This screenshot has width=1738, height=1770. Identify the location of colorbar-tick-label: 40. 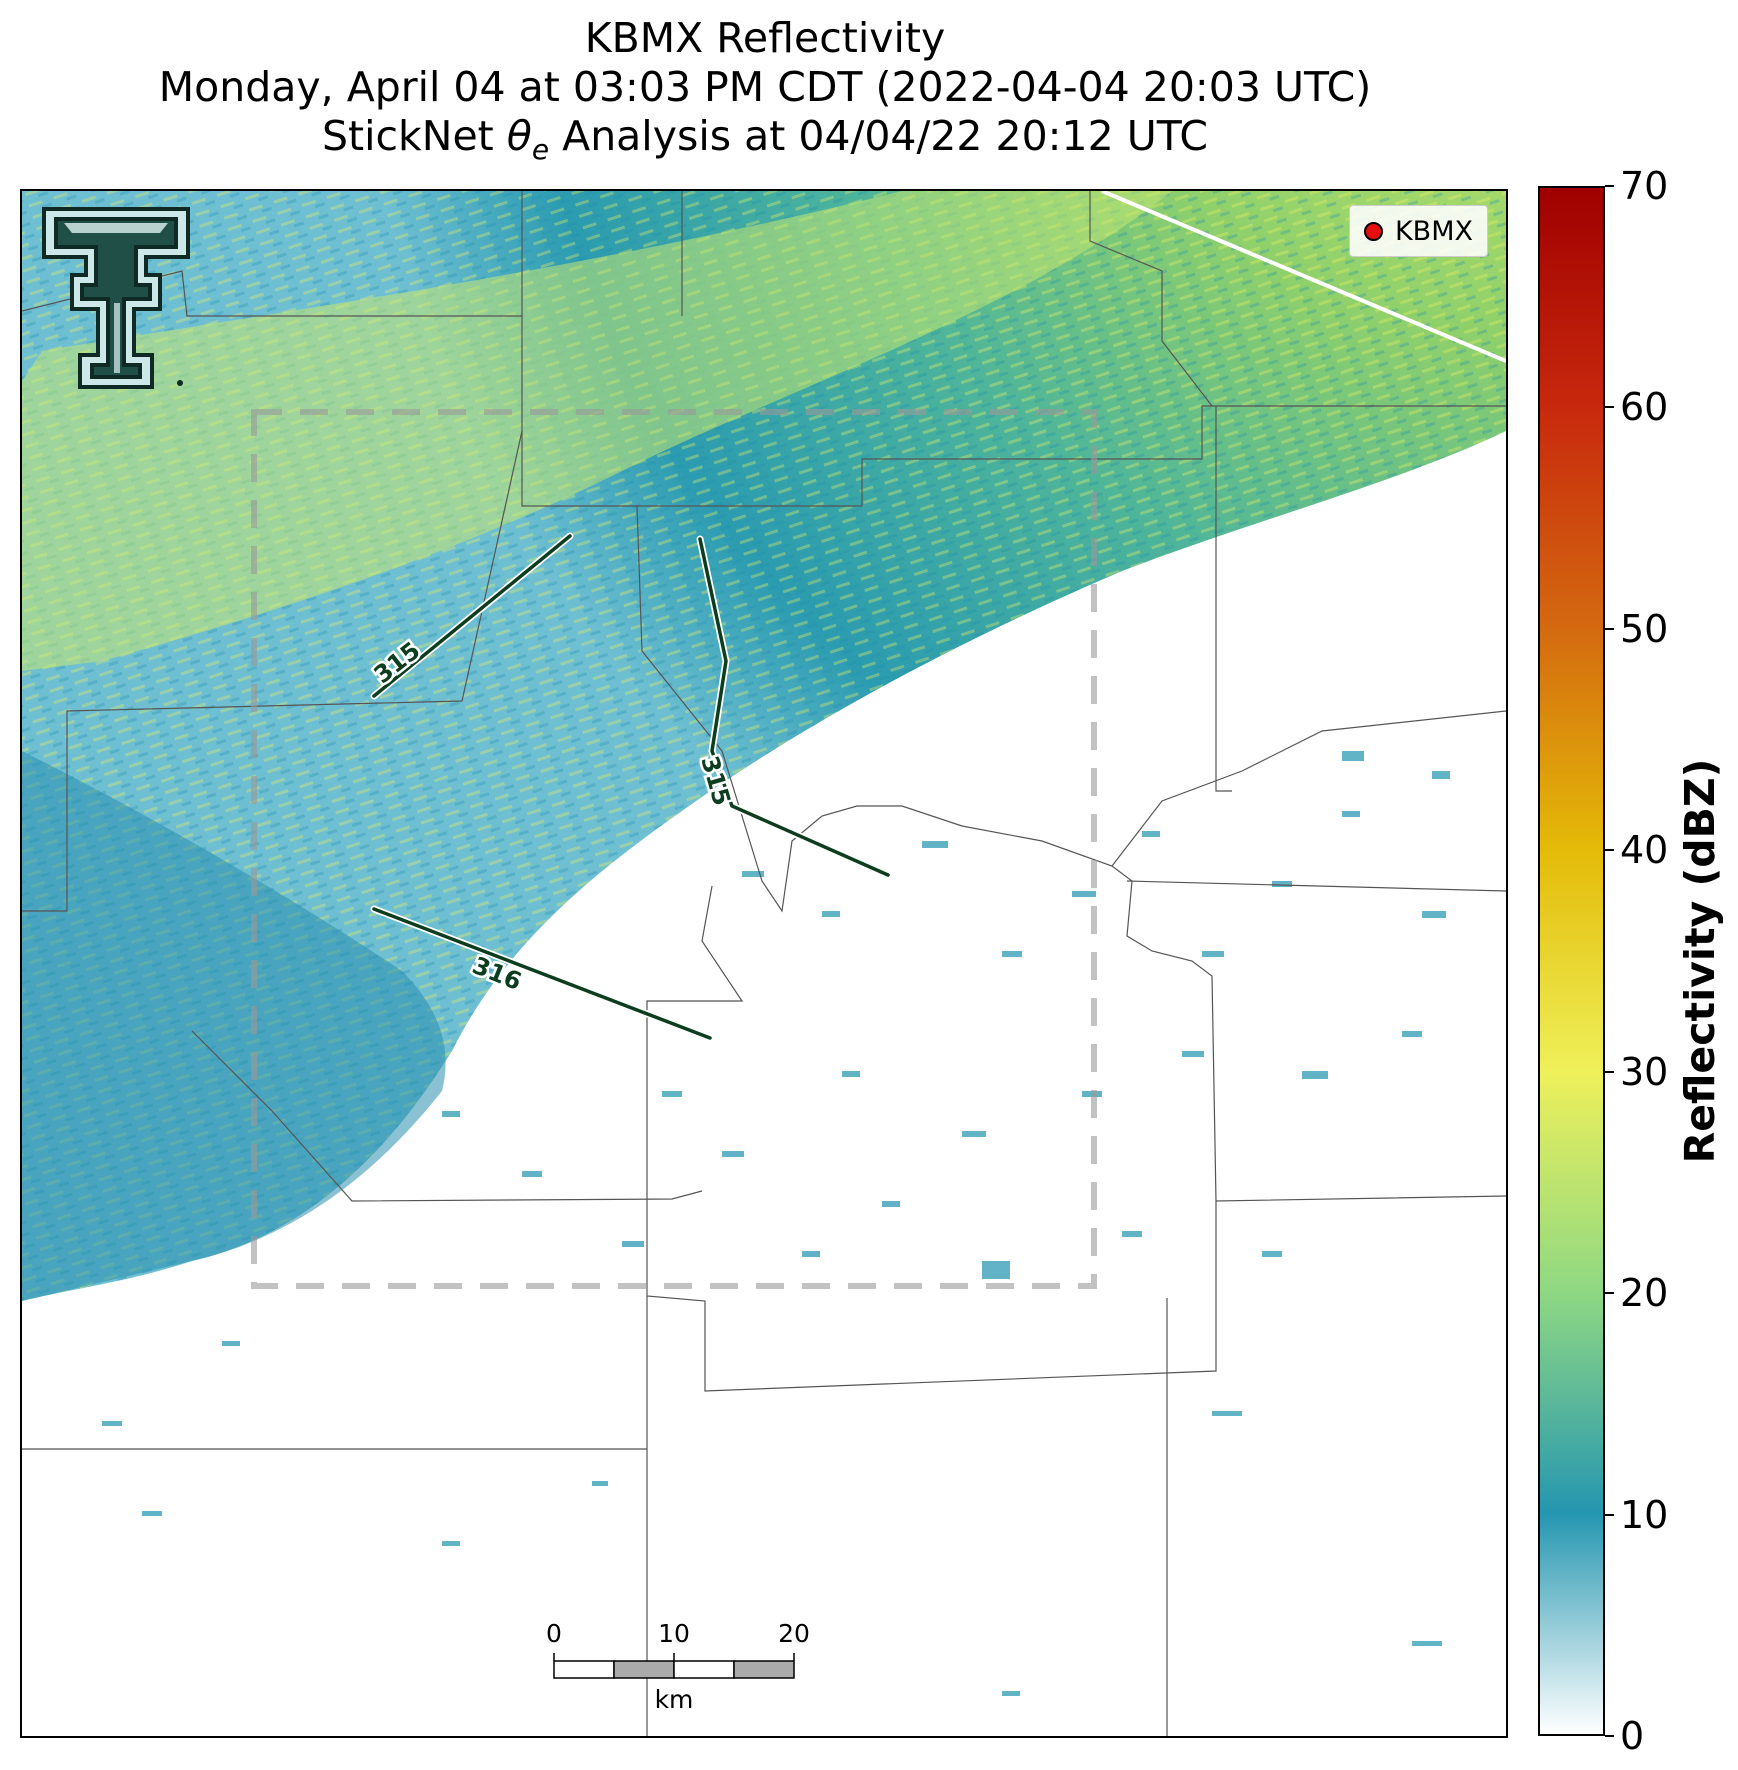
(1644, 850).